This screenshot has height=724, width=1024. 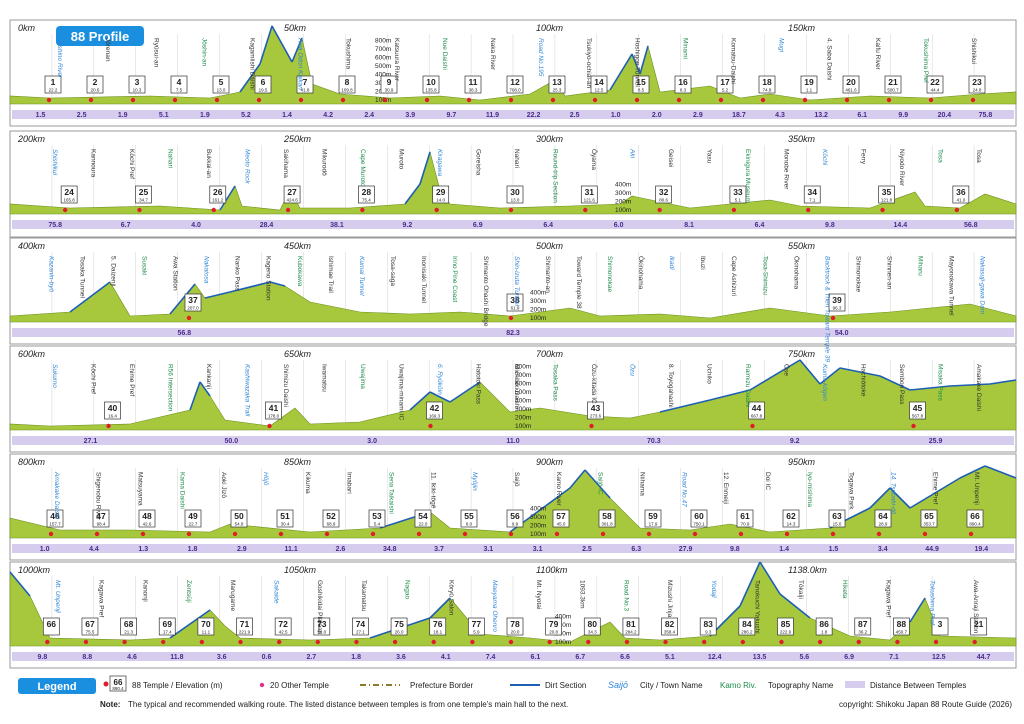 What do you see at coordinates (802, 354) in the screenshot?
I see `km-label: 750km` at bounding box center [802, 354].